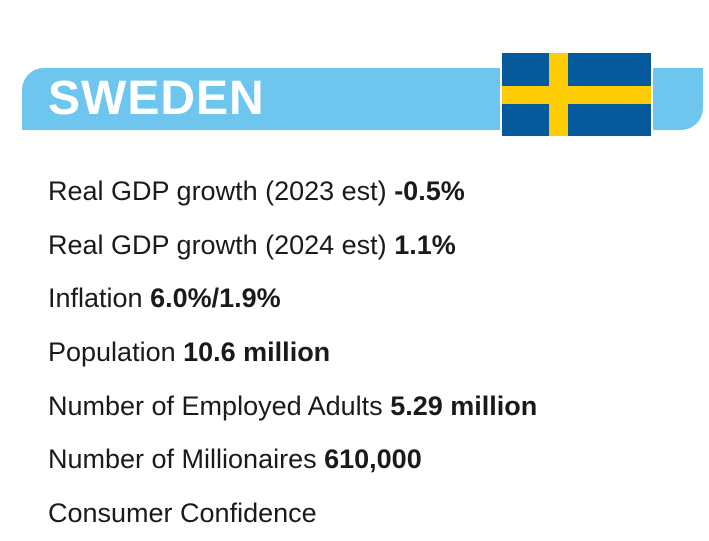 The width and height of the screenshot is (709, 541). I want to click on stat-label: Consumer Confidence, so click(182, 513).